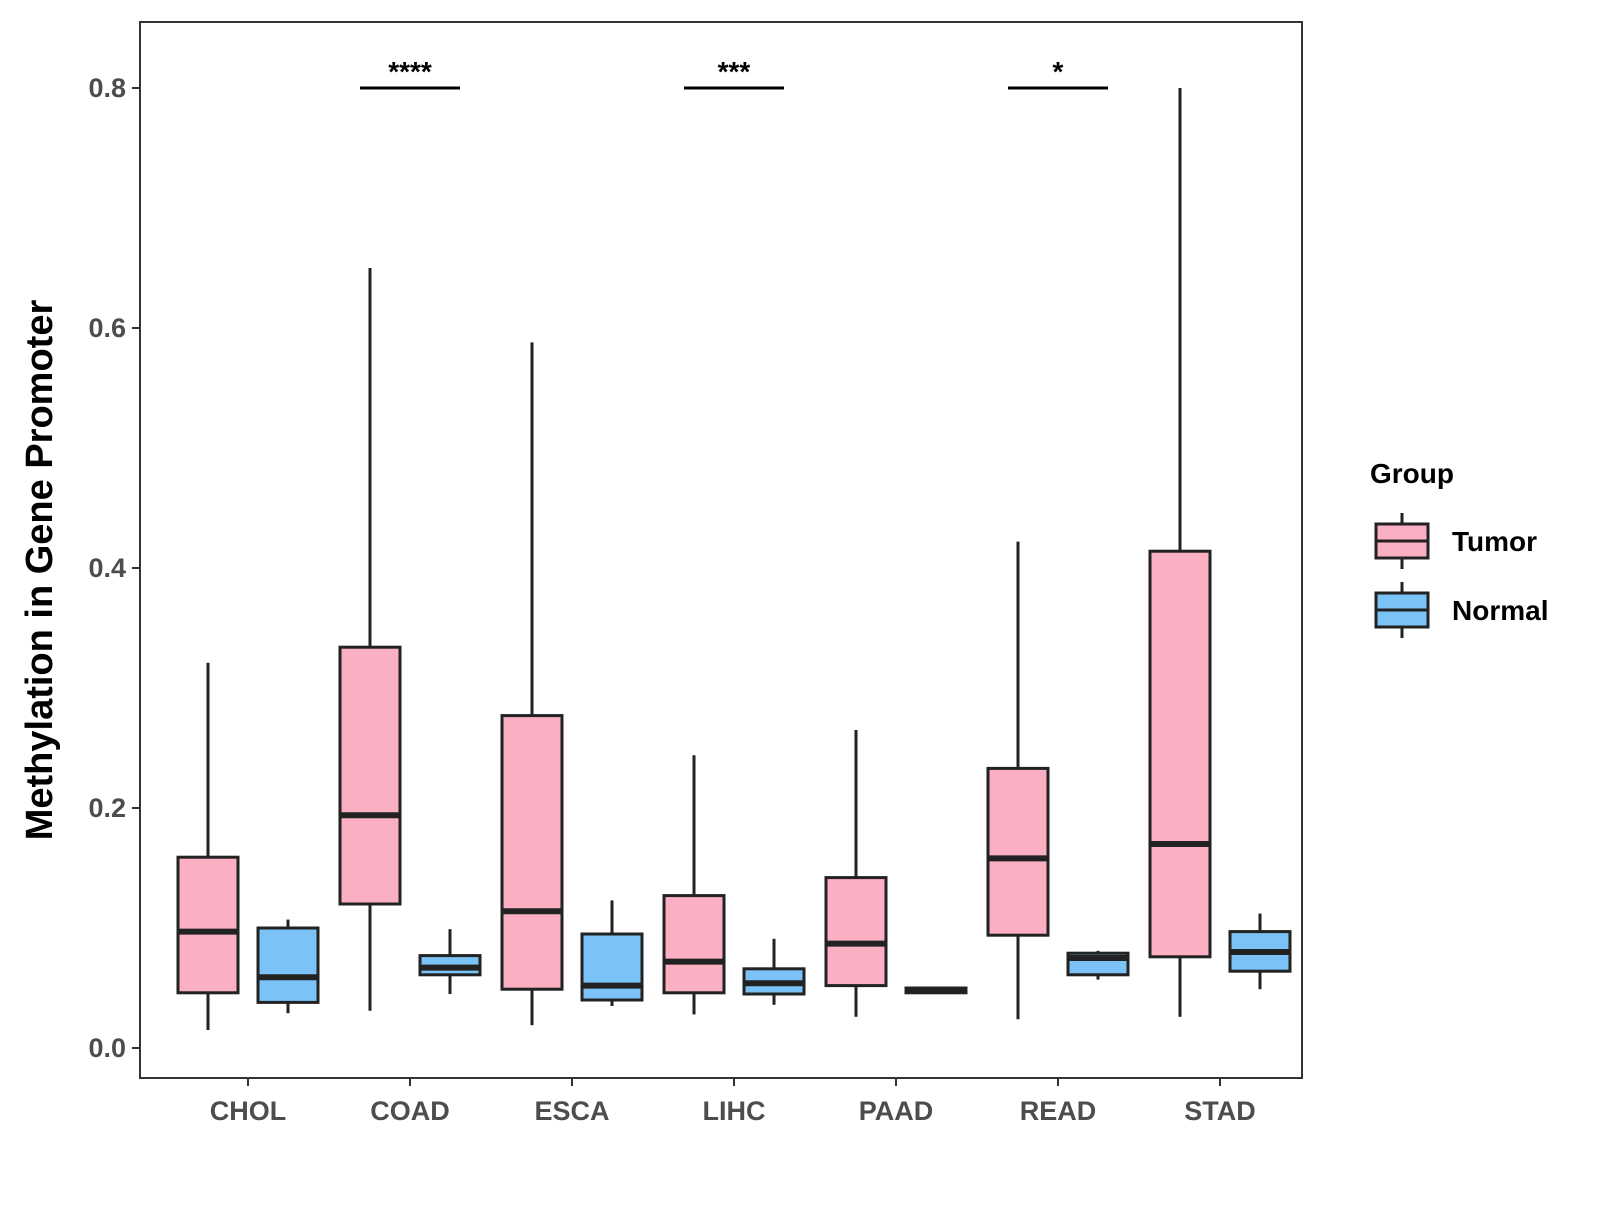 This screenshot has width=1600, height=1205. I want to click on y-tick-label: 0.2, so click(107, 808).